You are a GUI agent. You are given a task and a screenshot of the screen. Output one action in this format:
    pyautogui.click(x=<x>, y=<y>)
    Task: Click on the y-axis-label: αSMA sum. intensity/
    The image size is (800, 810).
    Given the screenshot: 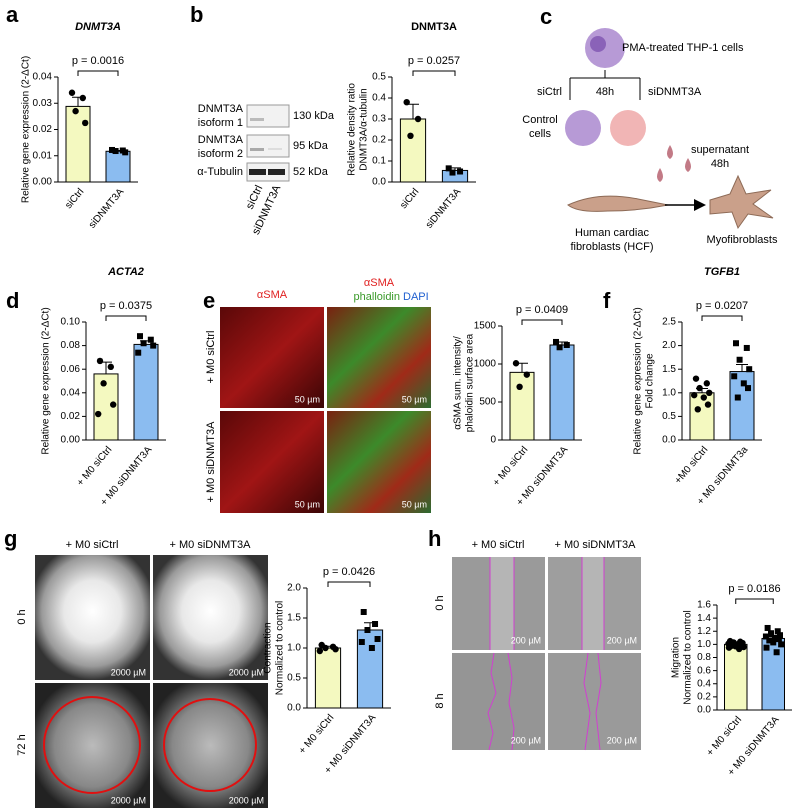 What is the action you would take?
    pyautogui.click(x=458, y=383)
    